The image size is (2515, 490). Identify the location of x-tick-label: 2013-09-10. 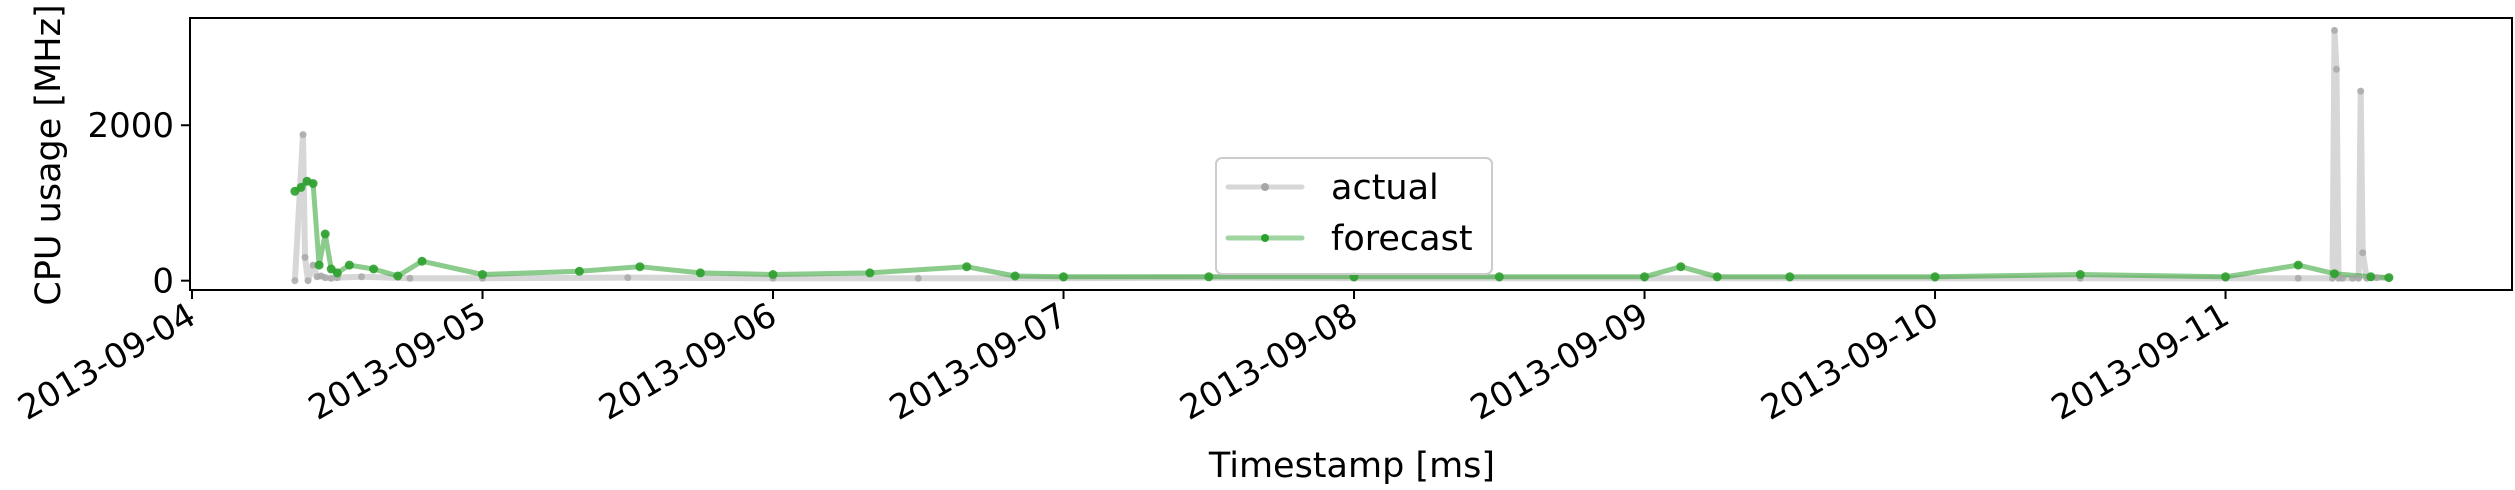
(1849, 361).